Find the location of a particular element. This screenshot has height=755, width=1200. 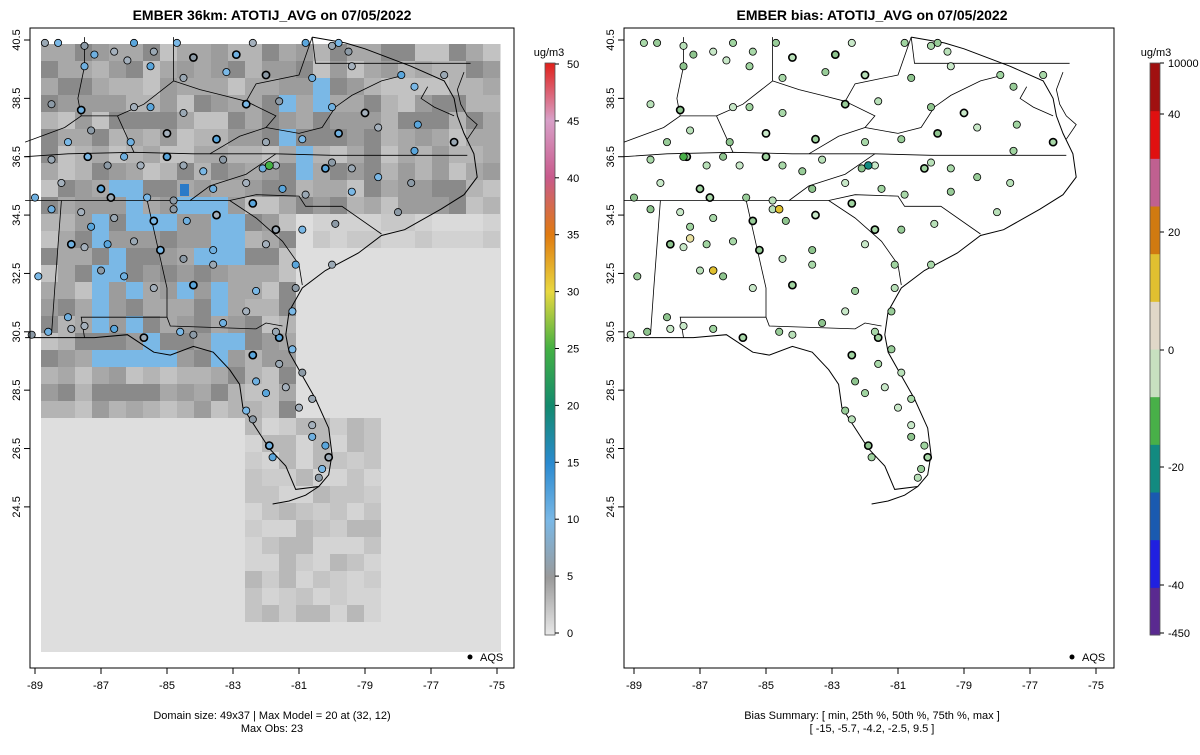

footer-max-obs: Max Obs: 23 is located at coordinates (272, 729).